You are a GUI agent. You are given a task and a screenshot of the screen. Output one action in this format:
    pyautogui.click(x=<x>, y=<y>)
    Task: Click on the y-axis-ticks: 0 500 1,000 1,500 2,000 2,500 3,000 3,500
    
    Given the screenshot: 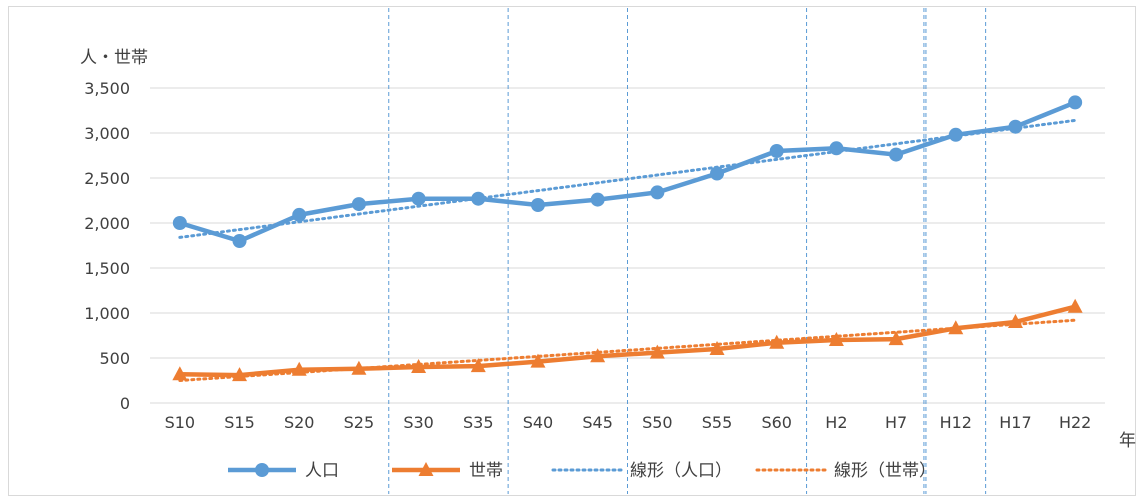 What is the action you would take?
    pyautogui.click(x=107, y=246)
    